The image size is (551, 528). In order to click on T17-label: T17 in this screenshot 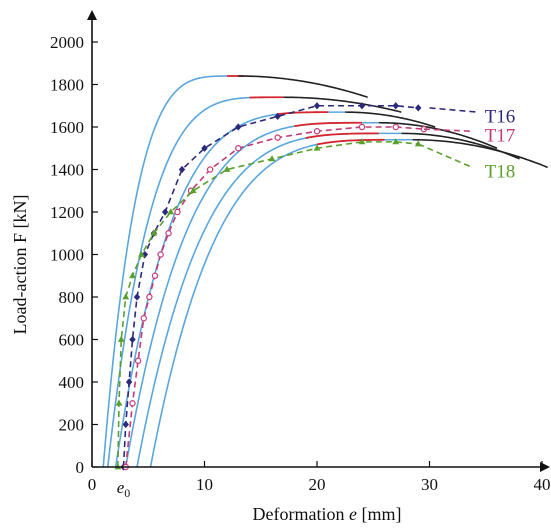, I will do `click(500, 135)`.